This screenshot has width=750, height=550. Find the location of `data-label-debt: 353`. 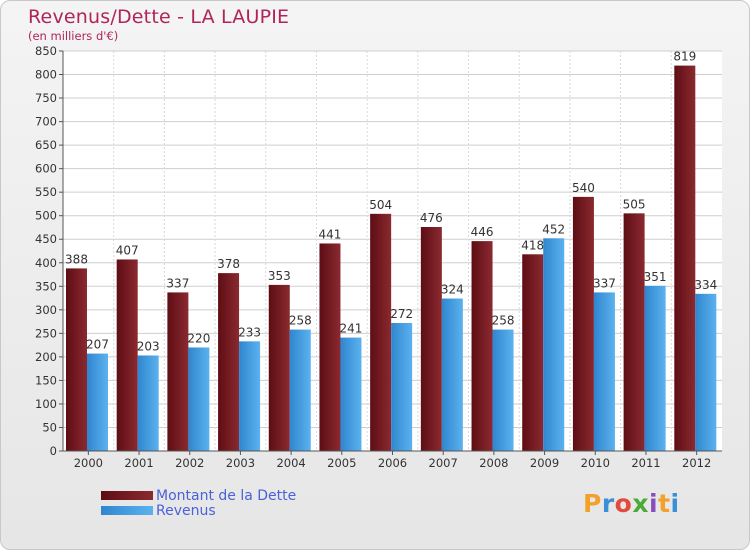

data-label-debt: 353 is located at coordinates (279, 276).